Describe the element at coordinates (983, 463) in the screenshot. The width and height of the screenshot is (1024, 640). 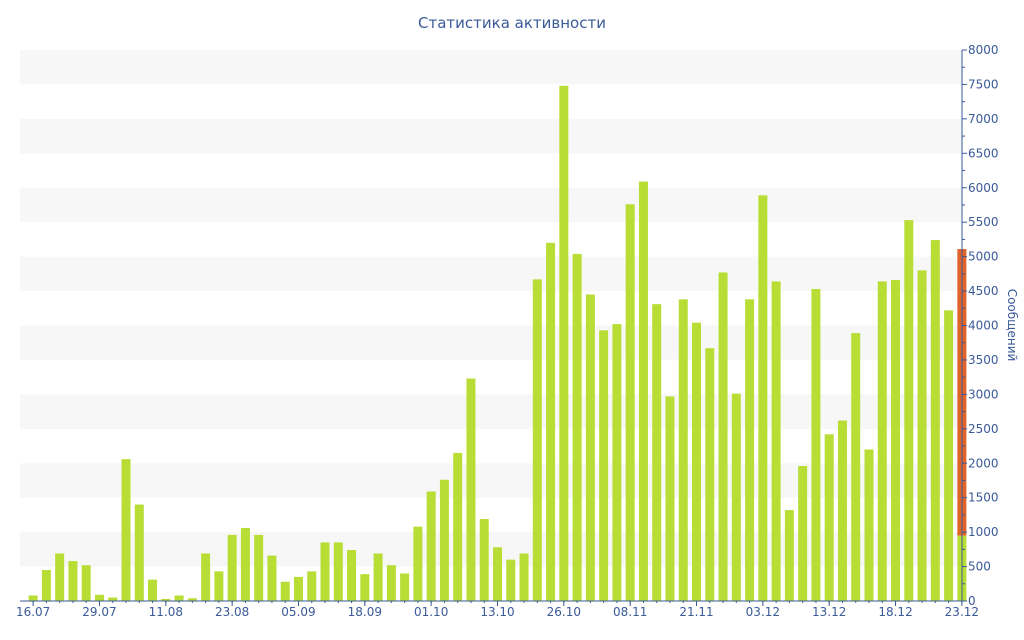
I see `y-tick-label: 2000` at that location.